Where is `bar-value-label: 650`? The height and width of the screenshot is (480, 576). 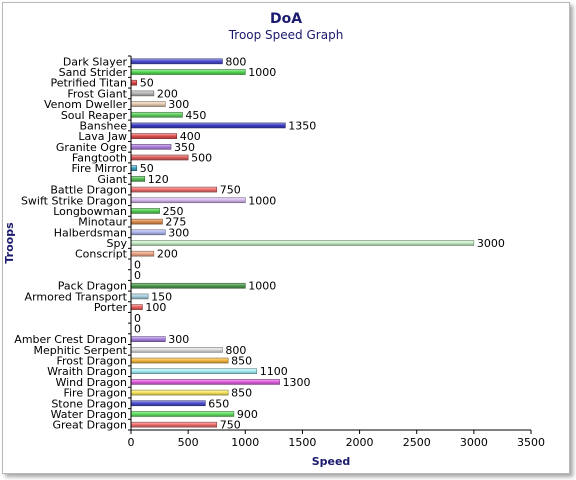
bar-value-label: 650 is located at coordinates (218, 403).